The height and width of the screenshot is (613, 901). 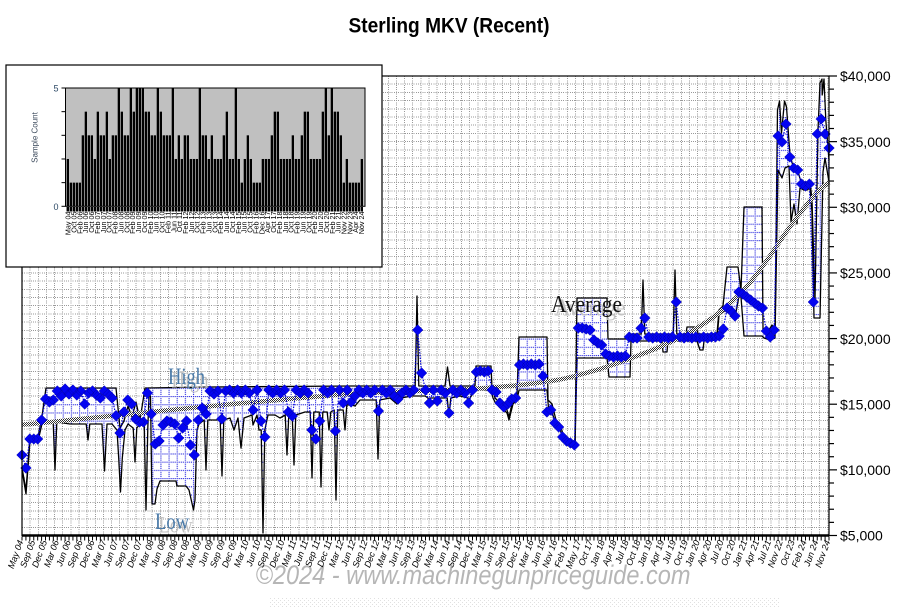 What do you see at coordinates (314, 223) in the screenshot?
I see `svg-text: Feb 20` at bounding box center [314, 223].